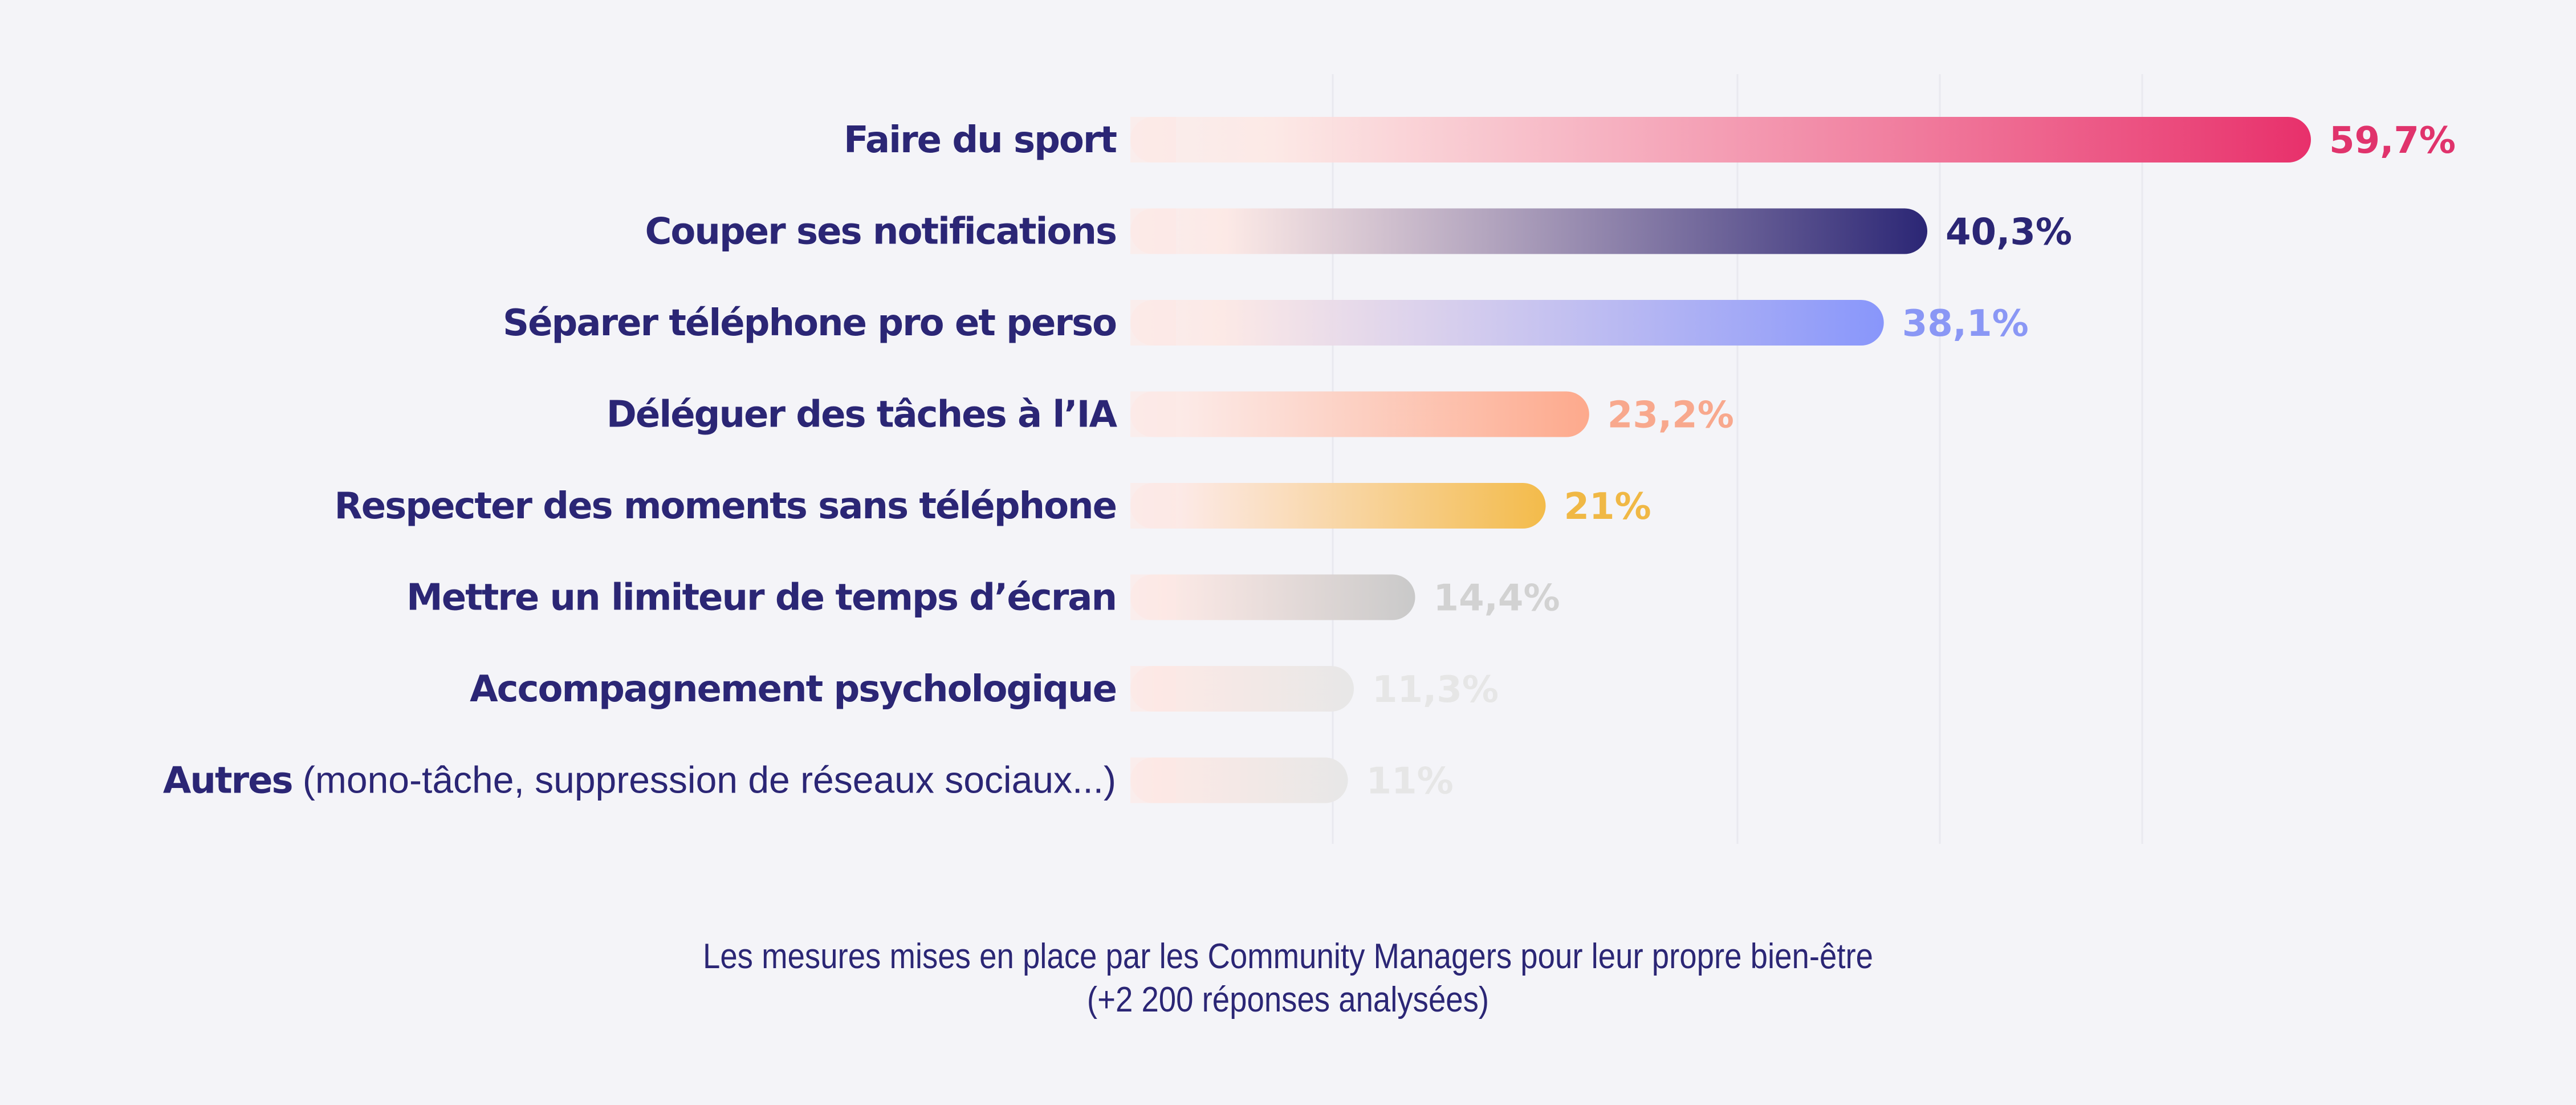 The image size is (2576, 1105). I want to click on category-label-main: Mettre un limiteur de temps d’écran, so click(761, 598).